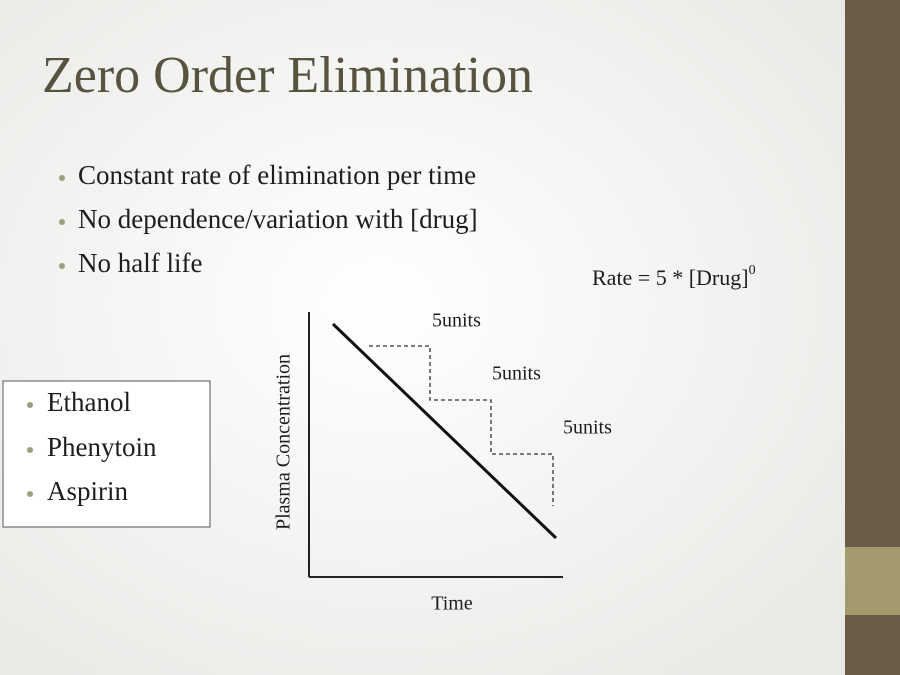 The width and height of the screenshot is (900, 675). I want to click on examples-list: Ethanol Phenytoin Aspirin, so click(92, 446).